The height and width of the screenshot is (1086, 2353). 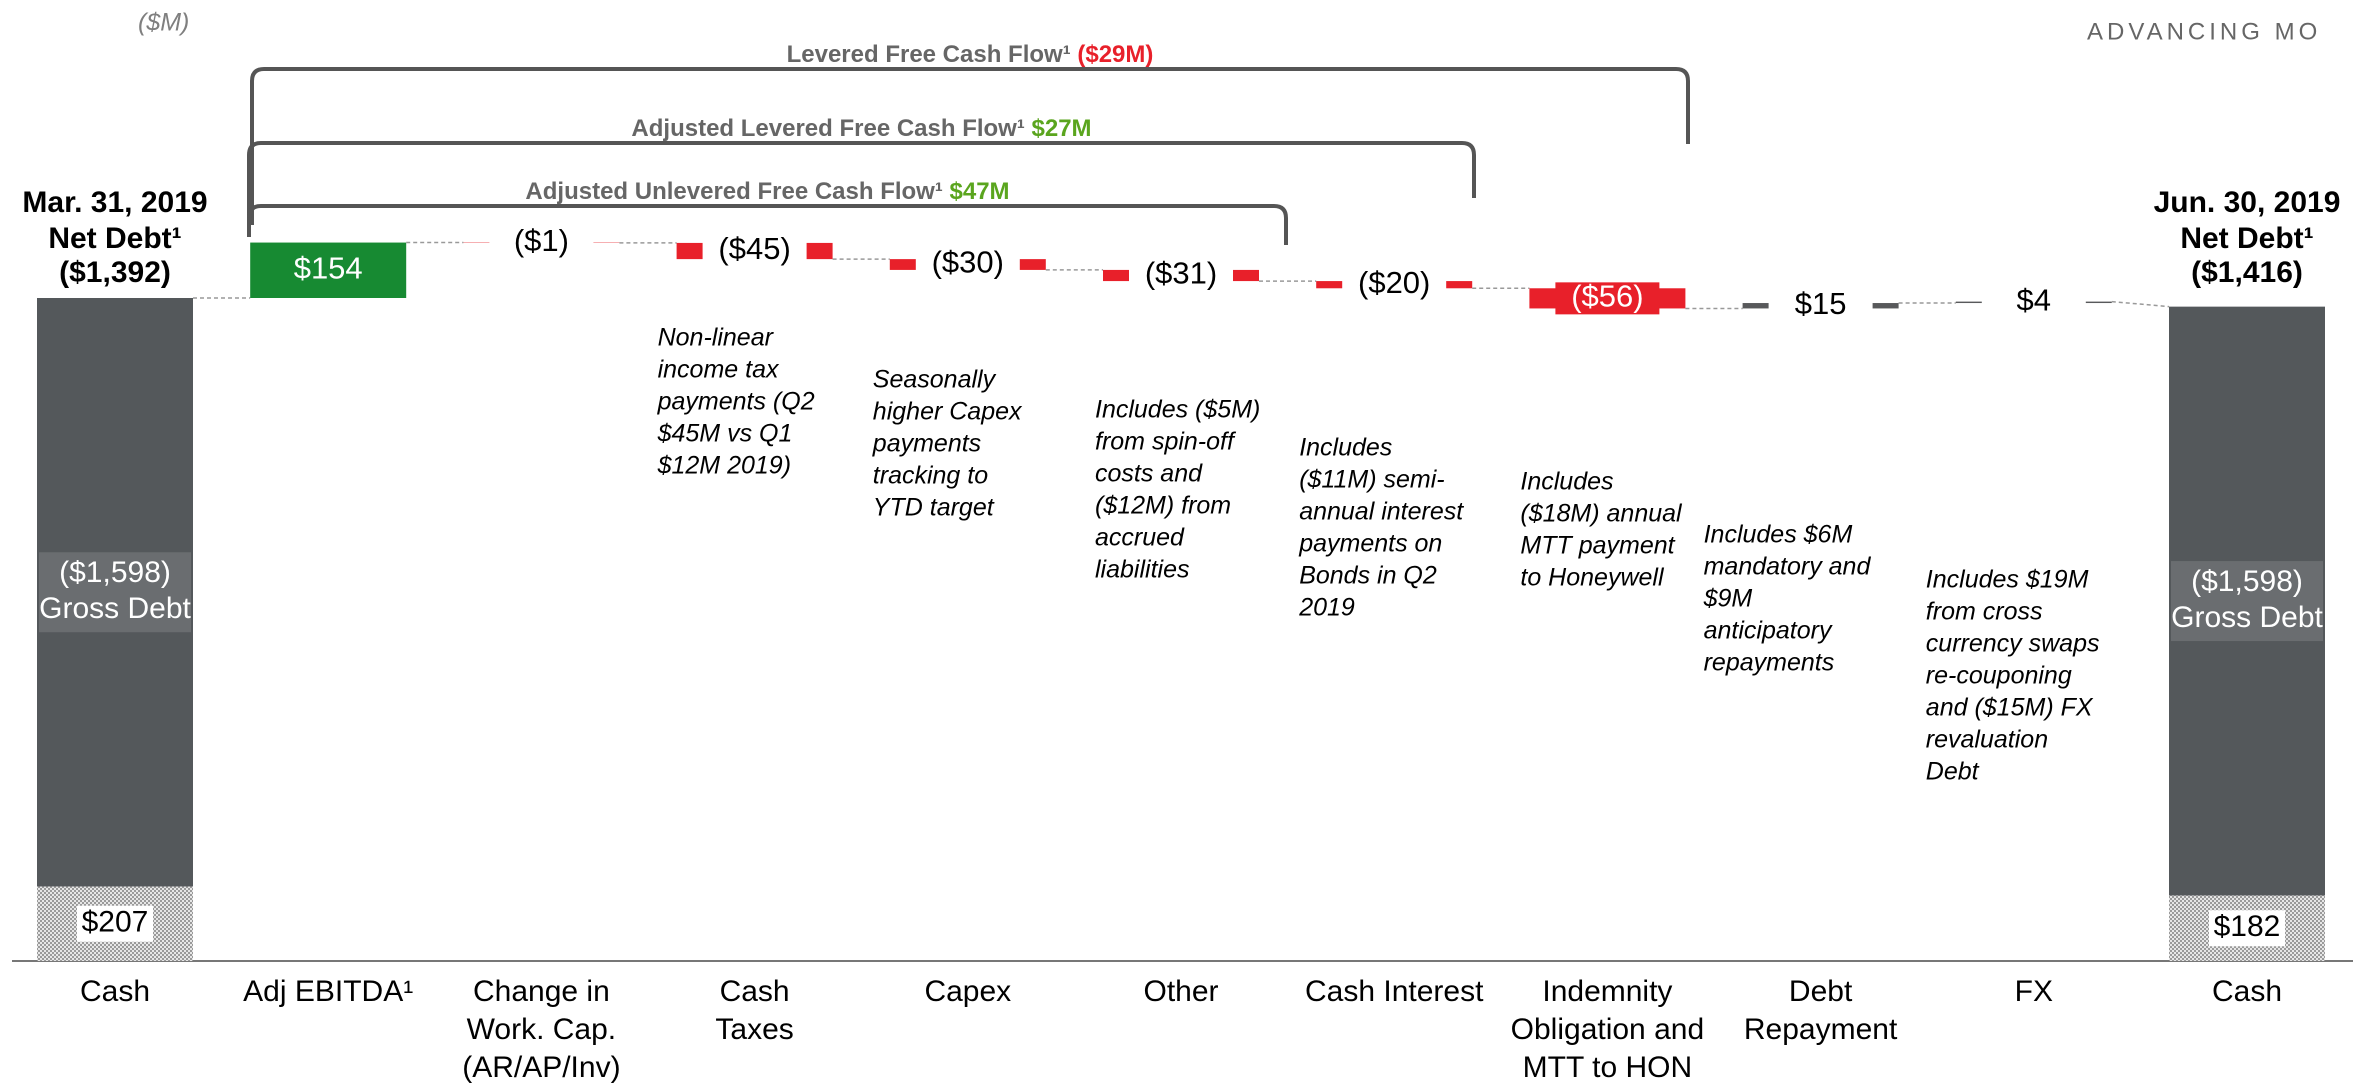 I want to click on annotation: higher Capex, so click(x=948, y=412).